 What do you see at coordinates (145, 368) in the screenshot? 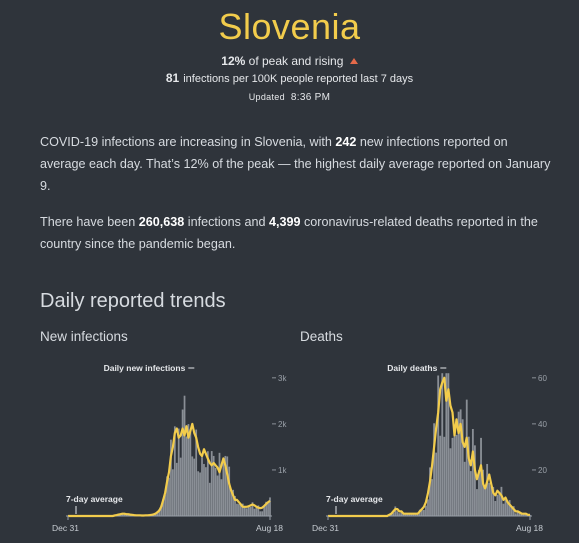
I see `series-annotation: Daily new infections` at bounding box center [145, 368].